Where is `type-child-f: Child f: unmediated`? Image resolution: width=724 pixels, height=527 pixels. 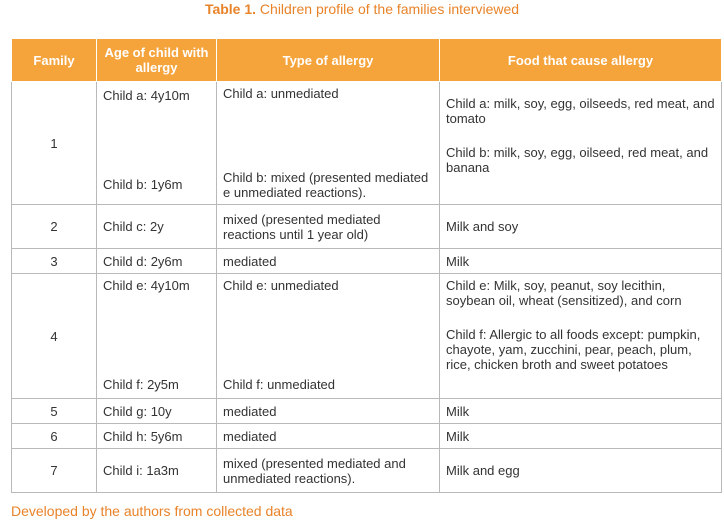 type-child-f: Child f: unmediated is located at coordinates (279, 384).